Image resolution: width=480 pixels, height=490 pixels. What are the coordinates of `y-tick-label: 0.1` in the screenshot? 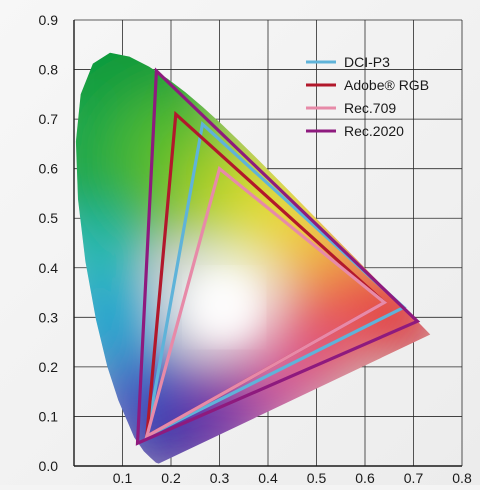 It's located at (49, 416).